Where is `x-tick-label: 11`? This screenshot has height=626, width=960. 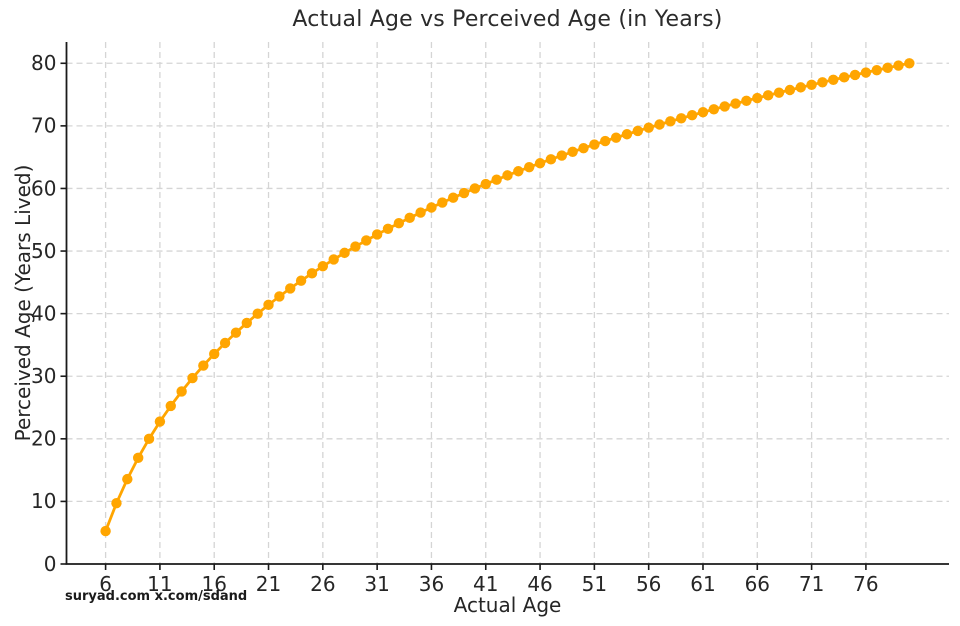 x-tick-label: 11 is located at coordinates (159, 584).